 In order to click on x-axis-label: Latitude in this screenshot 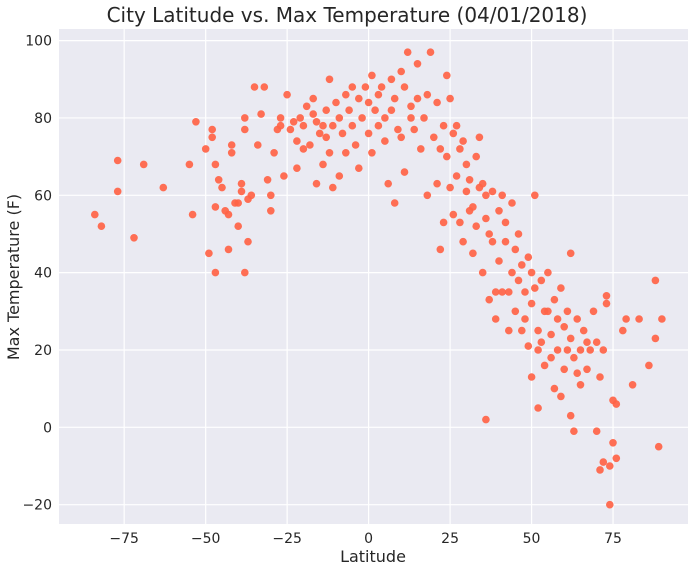, I will do `click(373, 556)`.